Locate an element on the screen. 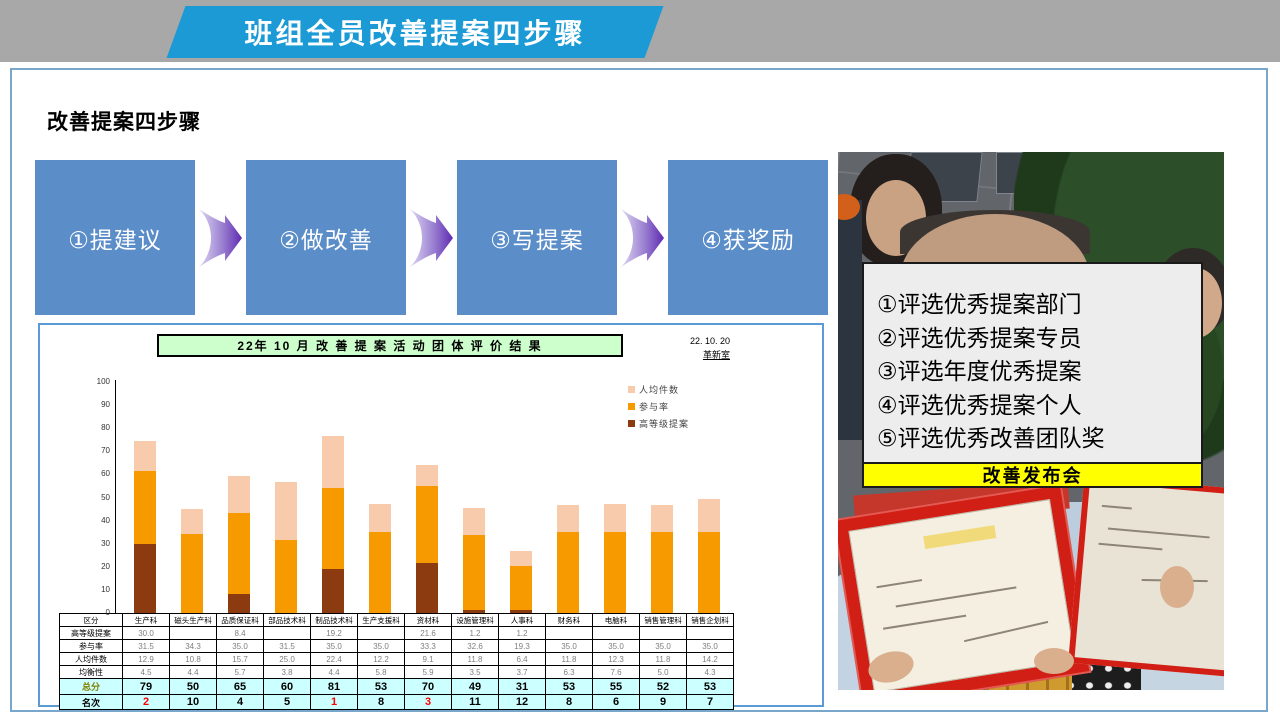  table-row: 高等级提案 30.0 8.4 19.2 21.6 1.2 1.2 is located at coordinates (396, 633).